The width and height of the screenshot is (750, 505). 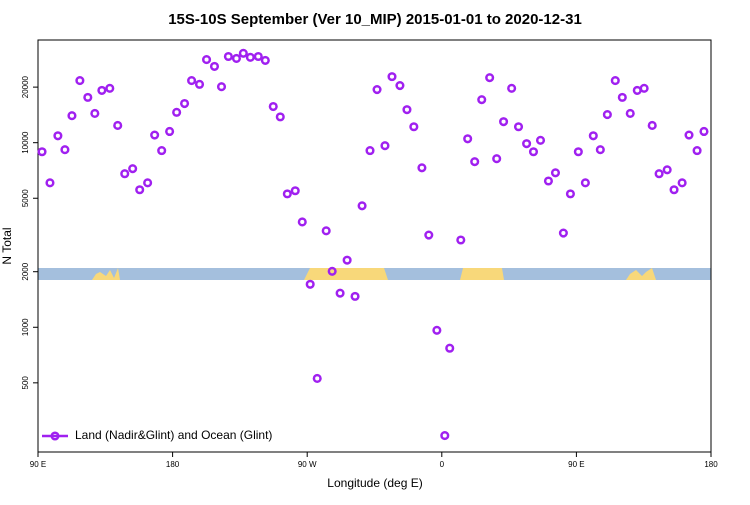 What do you see at coordinates (442, 464) in the screenshot?
I see `x-tick-label: 0` at bounding box center [442, 464].